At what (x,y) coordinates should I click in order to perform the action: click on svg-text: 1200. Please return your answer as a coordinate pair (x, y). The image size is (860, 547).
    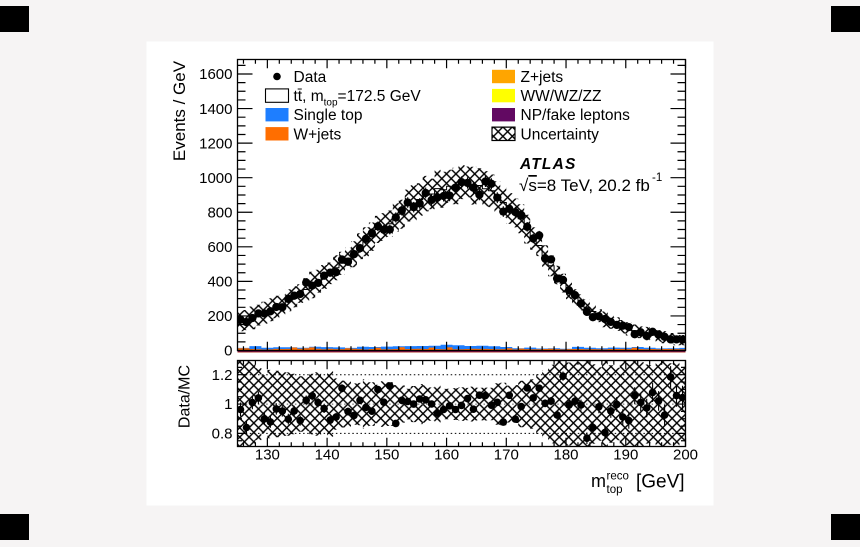
    Looking at the image, I should click on (215, 143).